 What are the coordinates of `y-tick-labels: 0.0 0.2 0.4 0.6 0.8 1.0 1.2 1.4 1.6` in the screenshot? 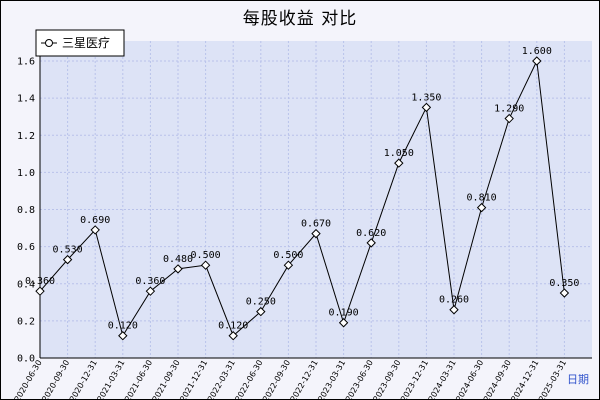 It's located at (26, 211).